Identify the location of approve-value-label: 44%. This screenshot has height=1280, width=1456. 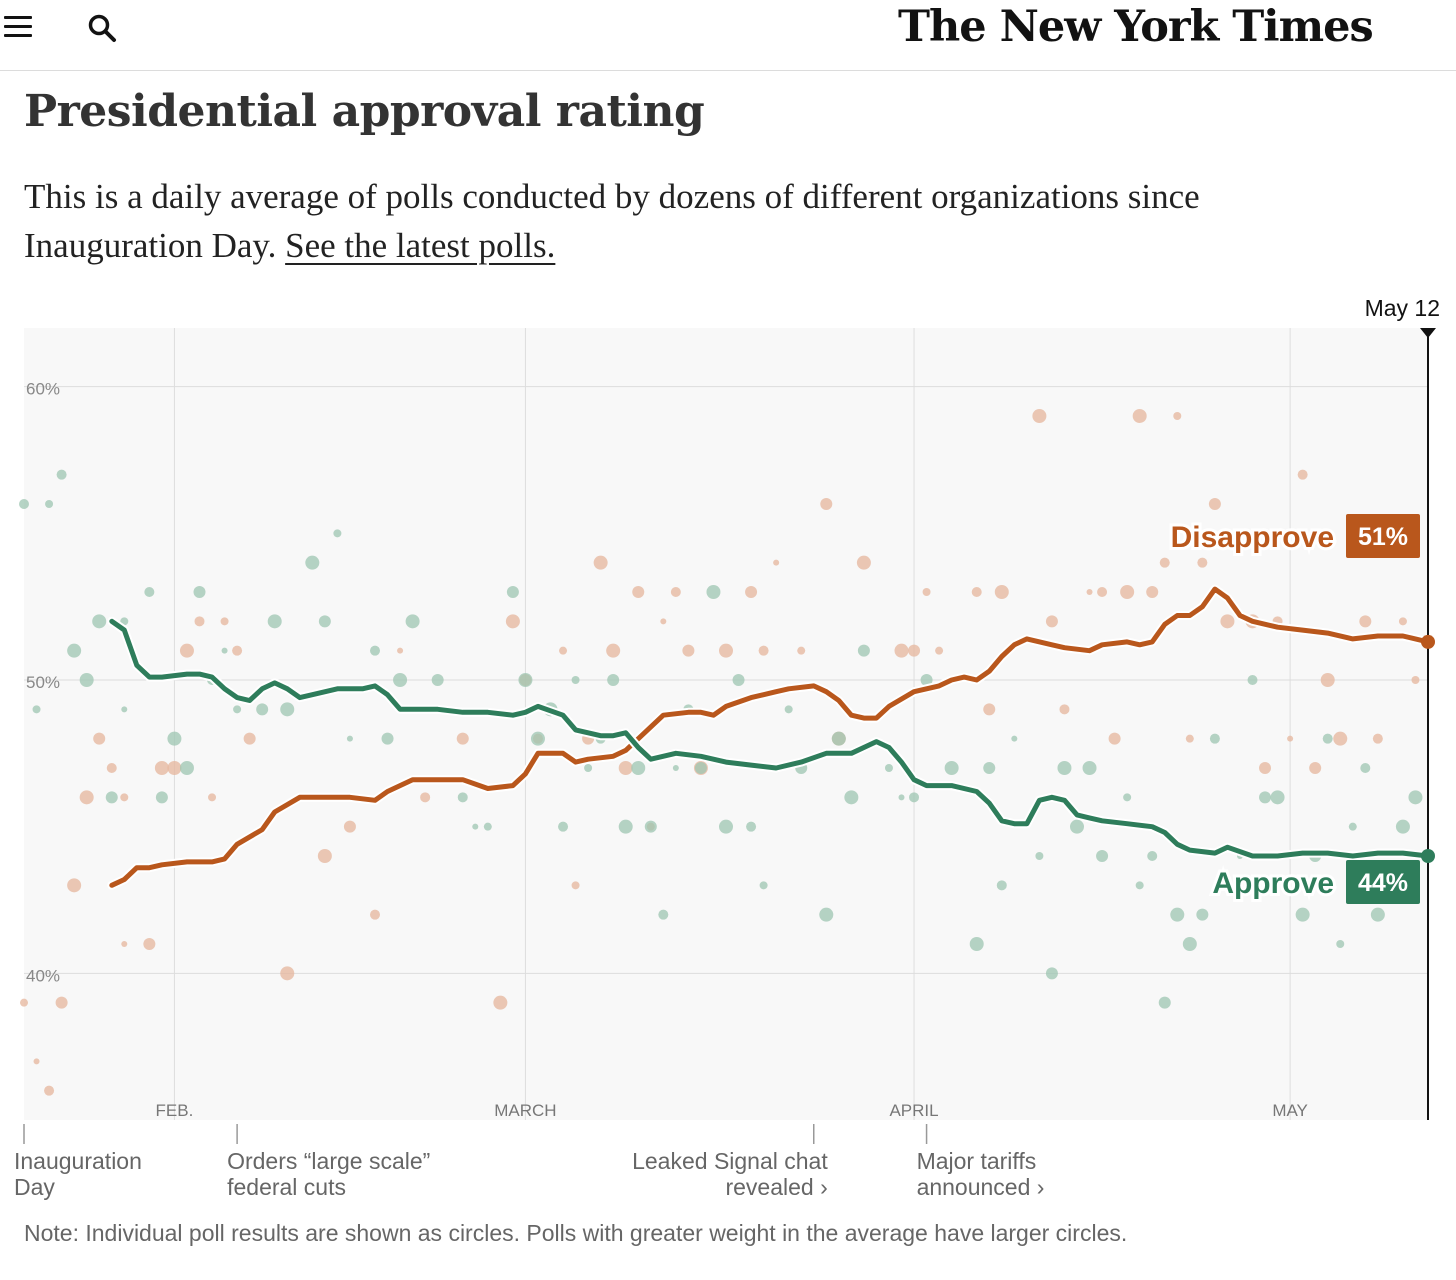
(1383, 883).